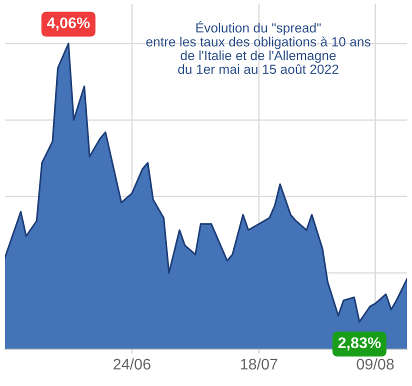 This screenshot has height=386, width=412. I want to click on annotation: 4,06%, so click(68, 23).